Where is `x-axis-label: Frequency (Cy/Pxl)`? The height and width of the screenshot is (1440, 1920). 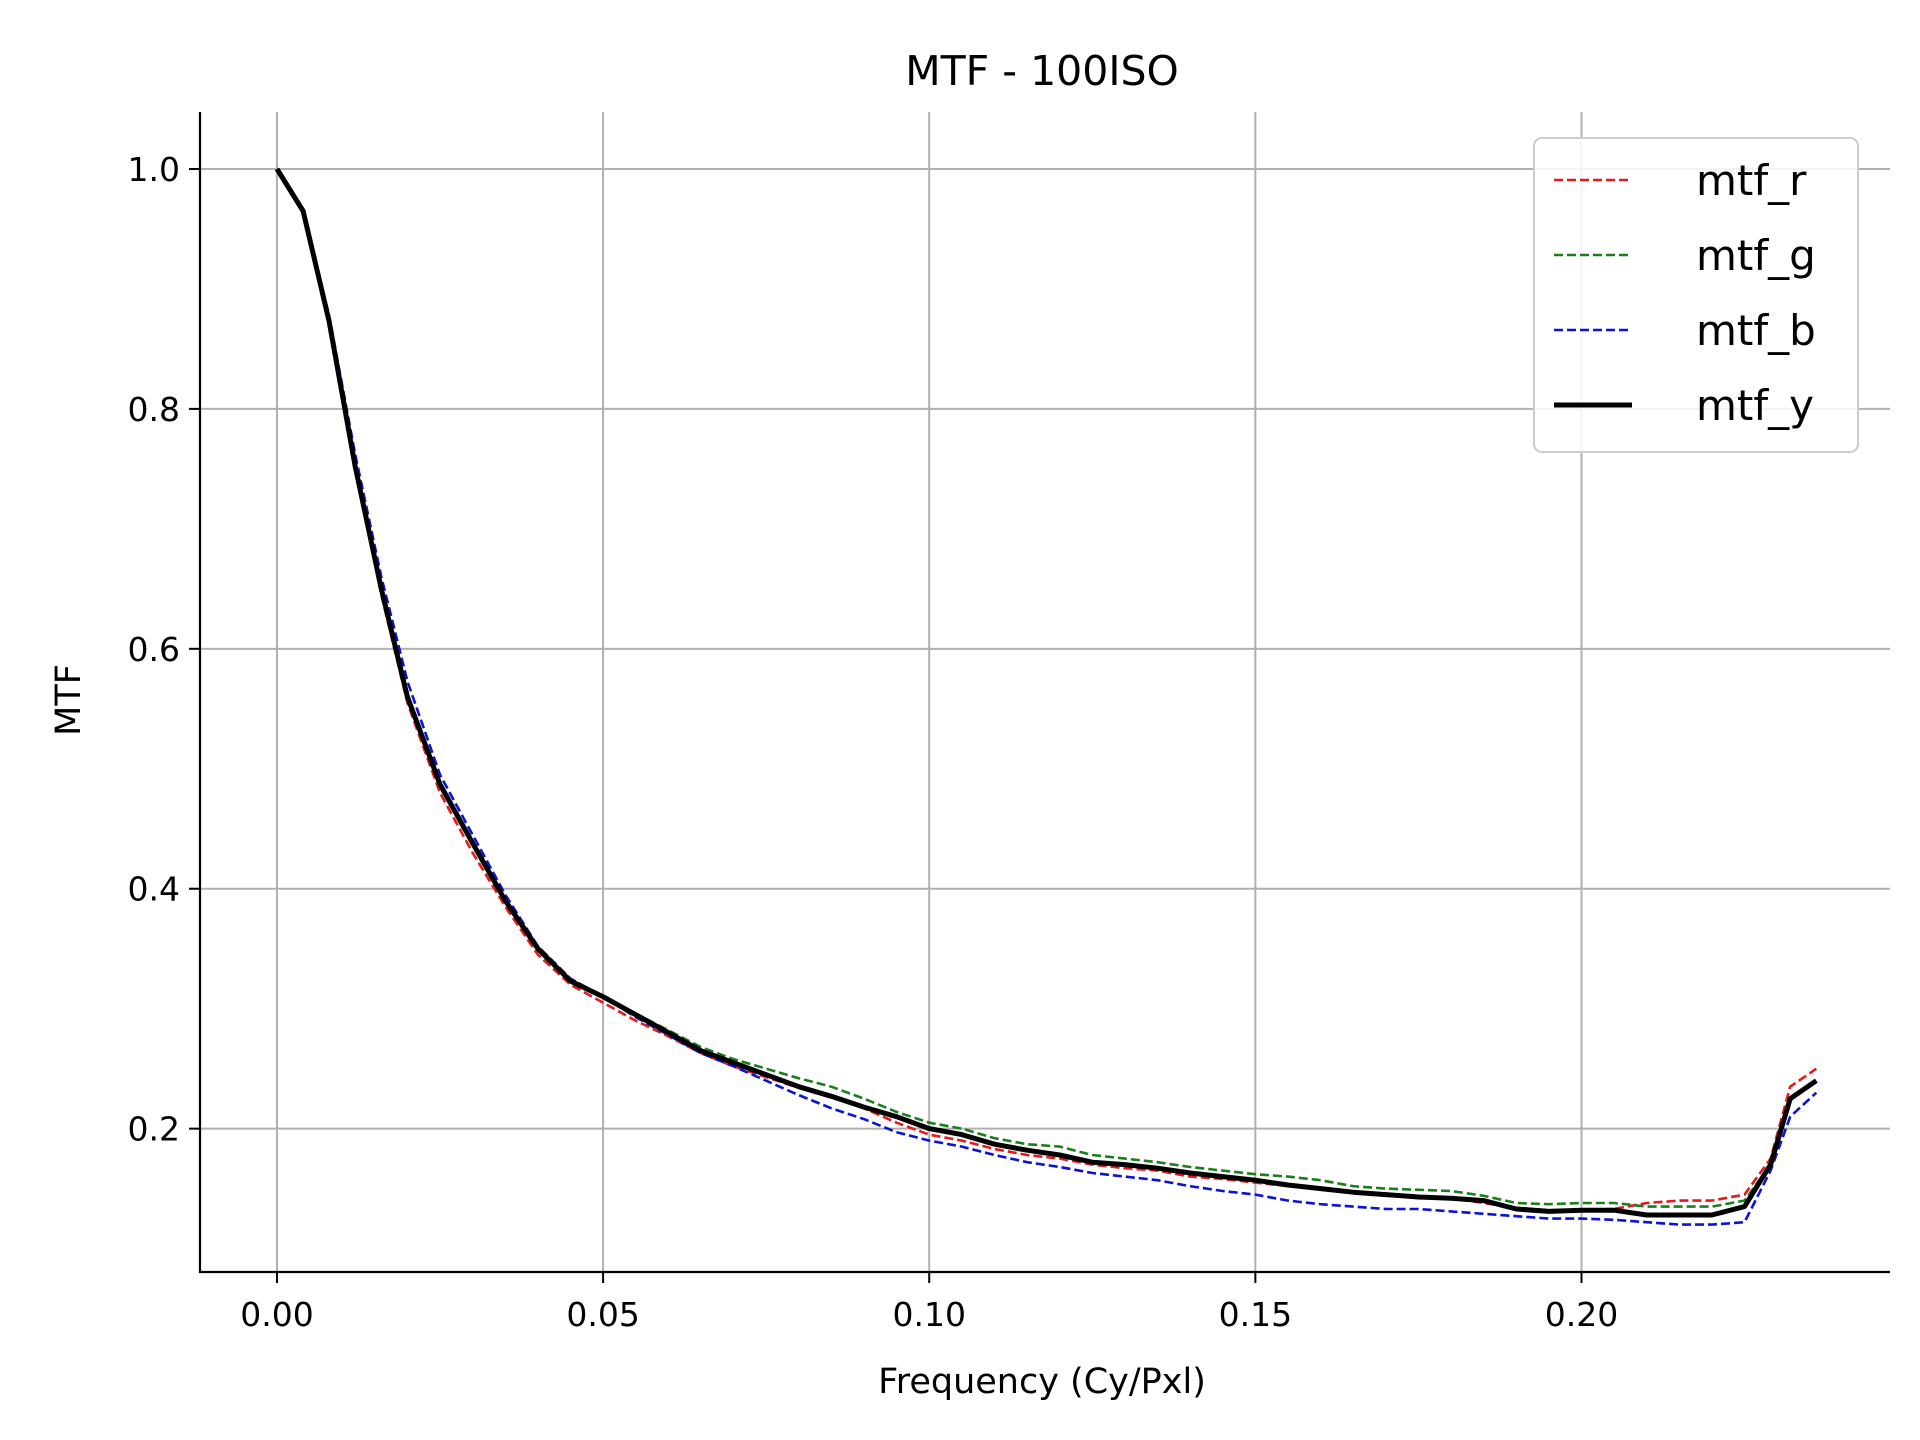 x-axis-label: Frequency (Cy/Pxl) is located at coordinates (1042, 1382).